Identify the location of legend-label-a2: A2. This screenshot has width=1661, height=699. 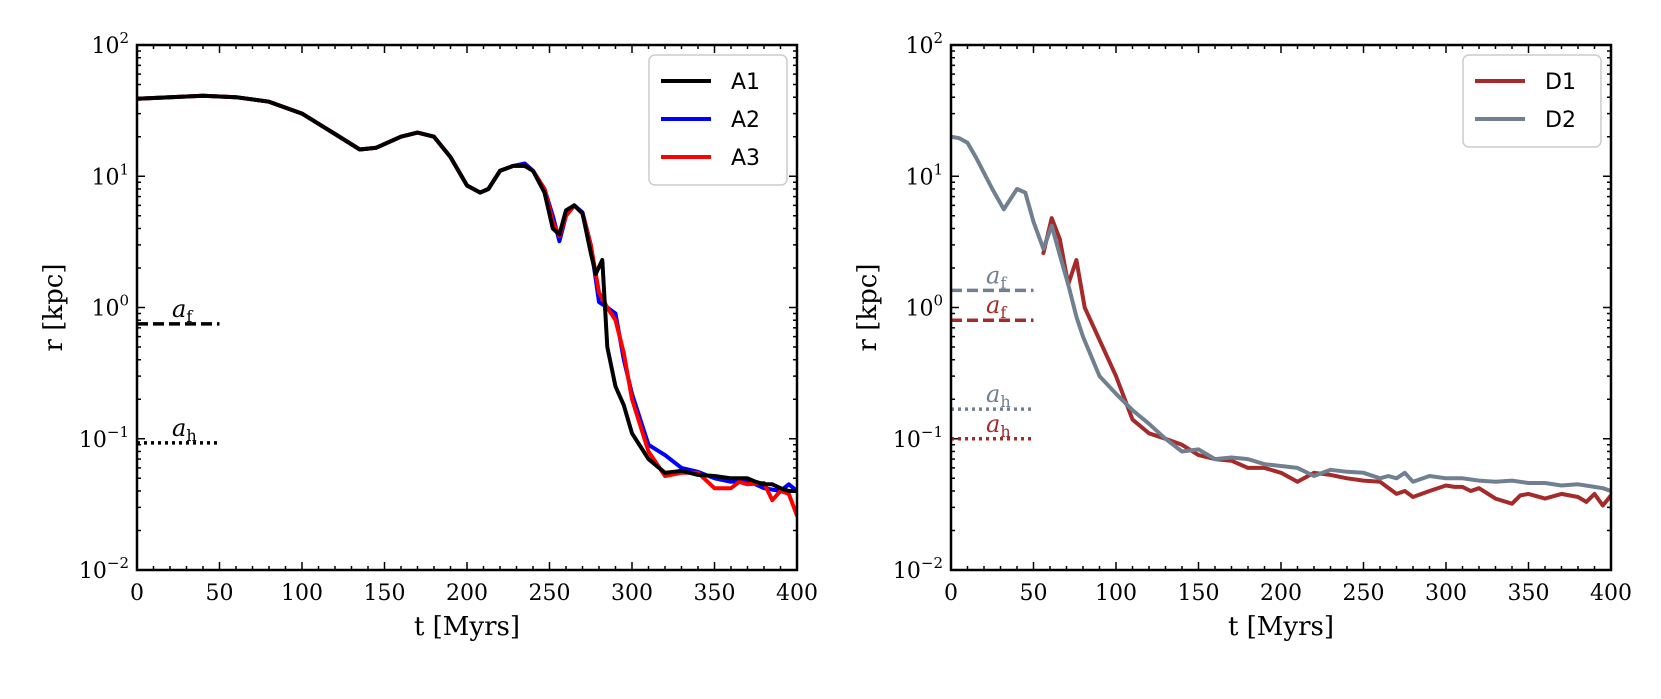
(745, 120).